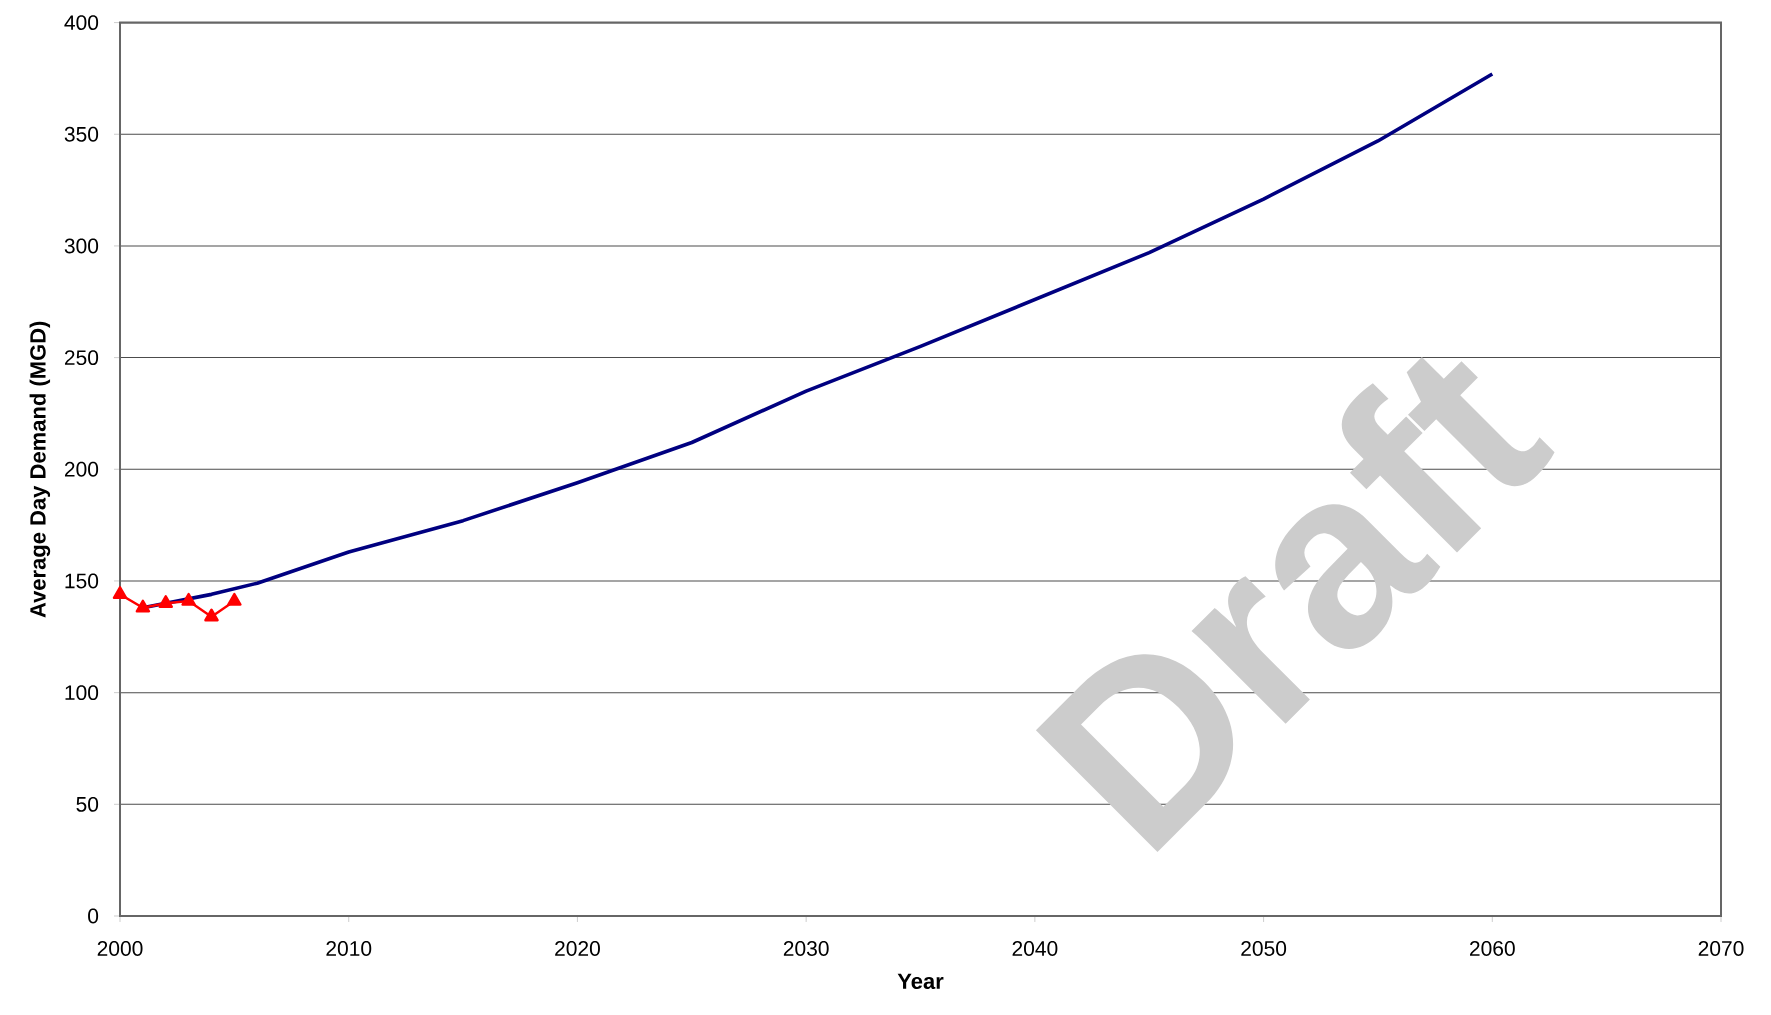  What do you see at coordinates (81, 246) in the screenshot?
I see `y-tick-label: 300` at bounding box center [81, 246].